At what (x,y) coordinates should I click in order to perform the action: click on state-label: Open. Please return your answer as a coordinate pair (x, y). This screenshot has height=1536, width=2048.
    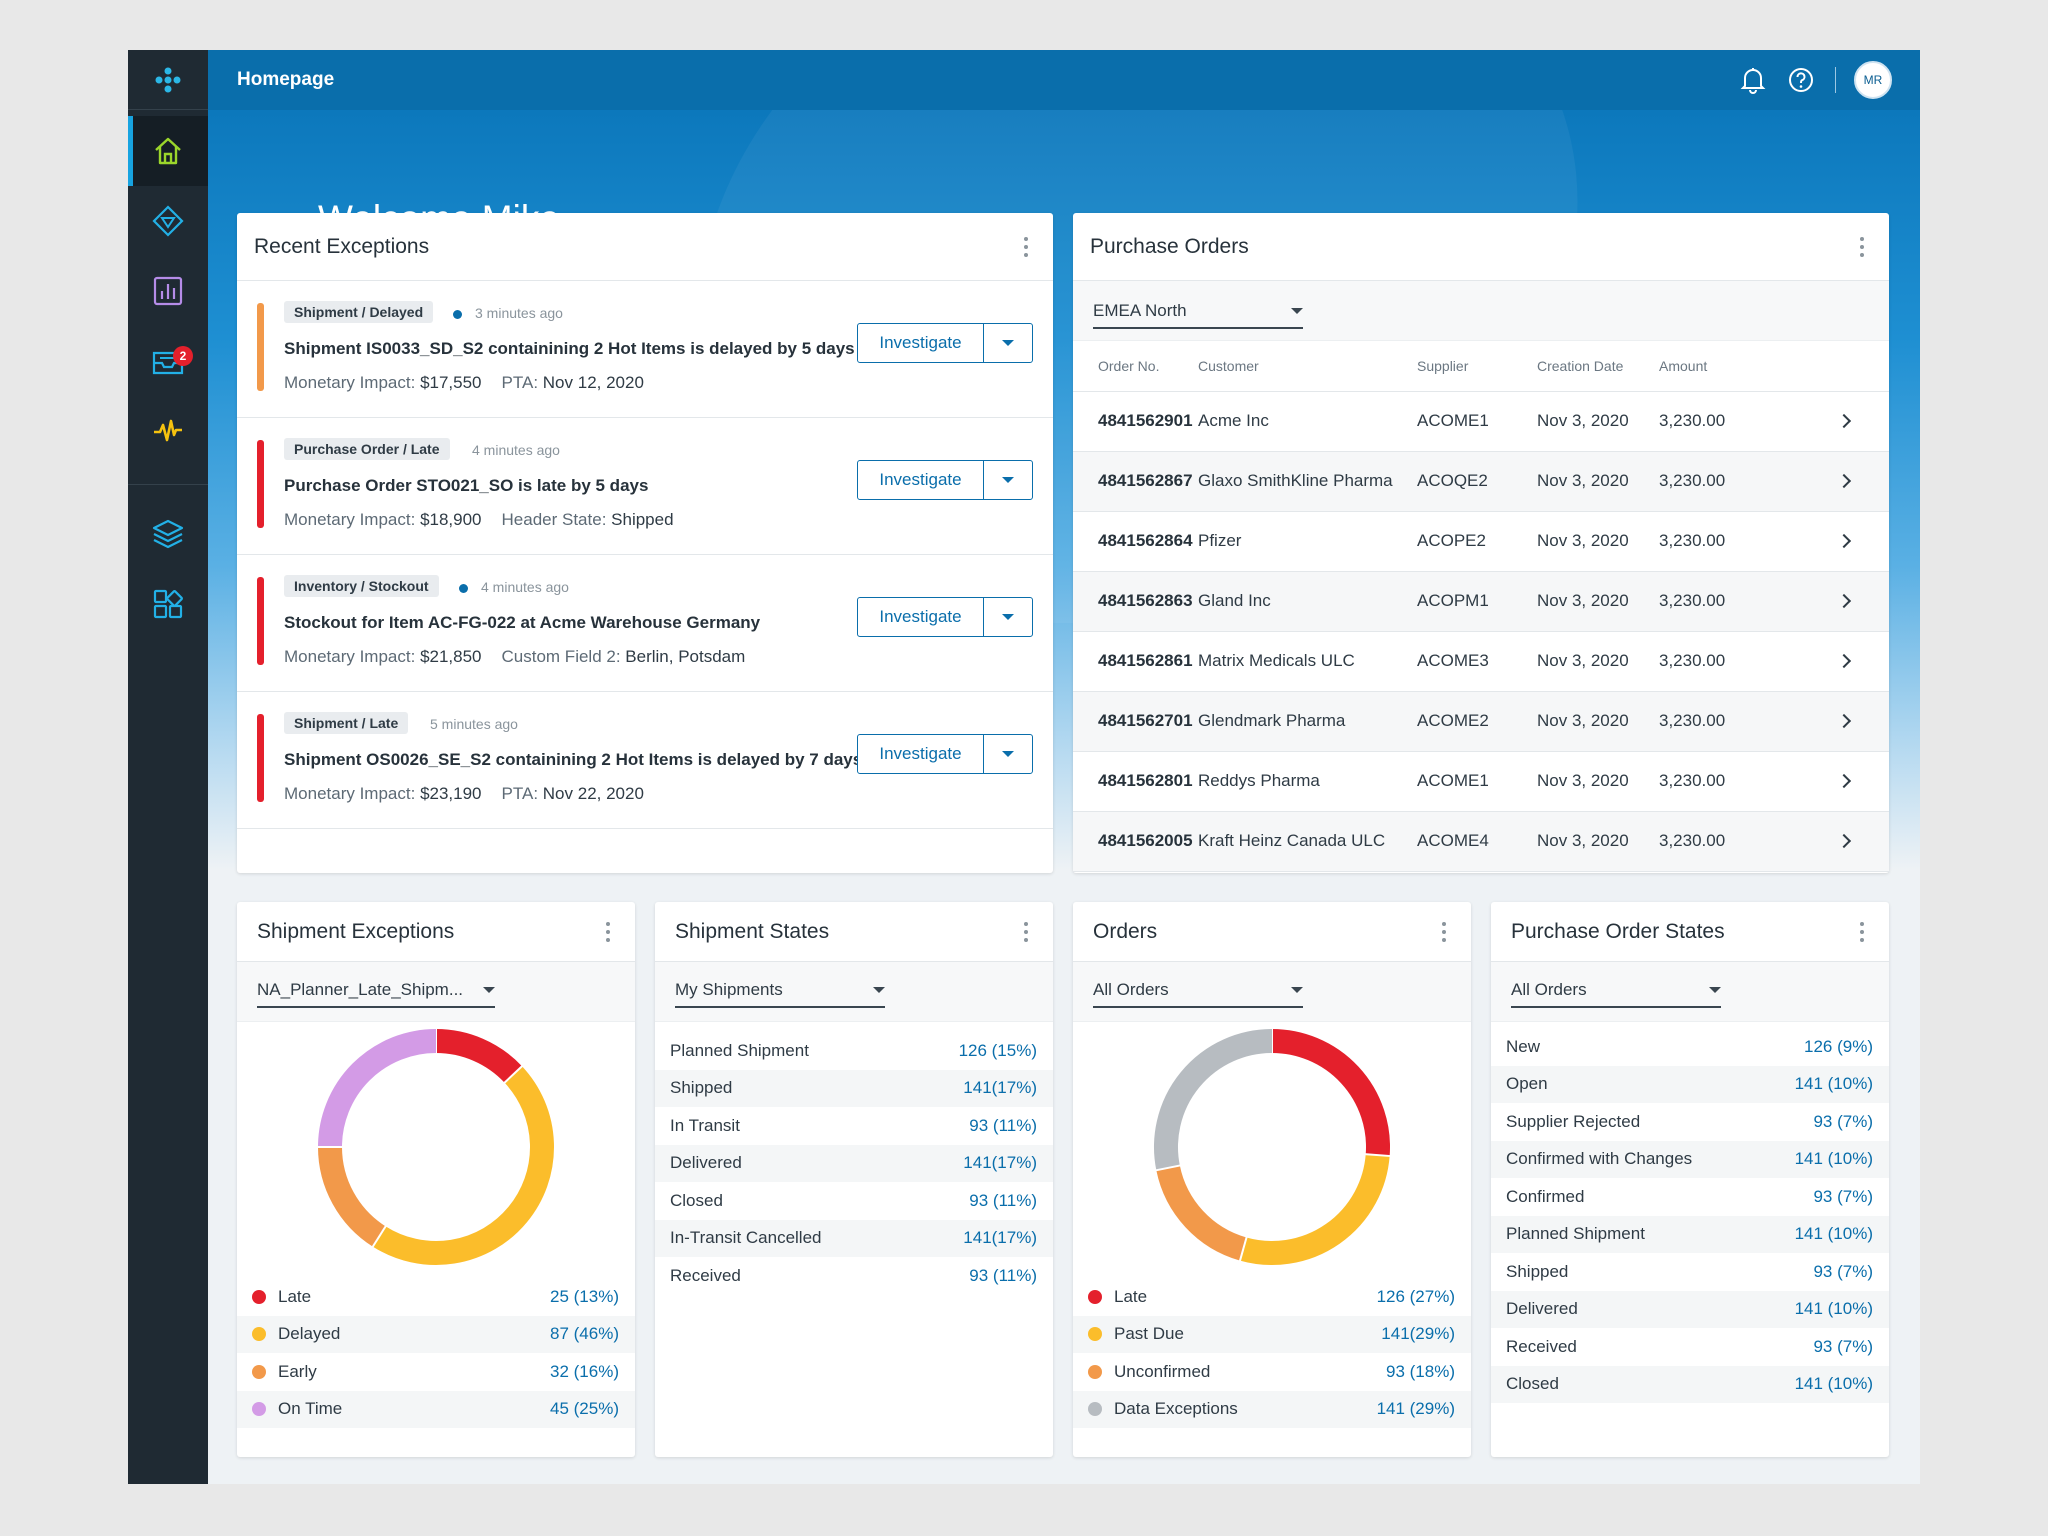
    Looking at the image, I should click on (1527, 1084).